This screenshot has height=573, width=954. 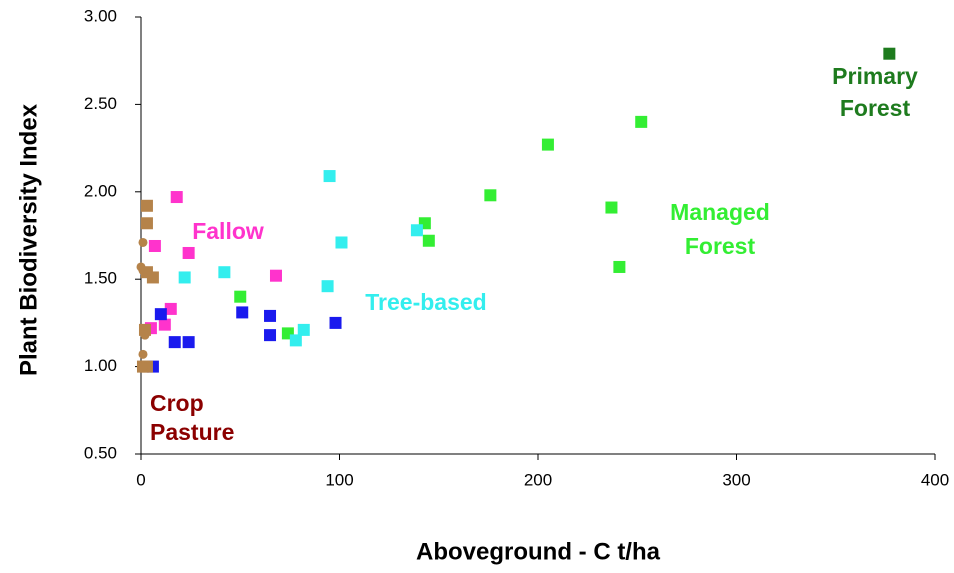 I want to click on x-tick-label: 400, so click(x=935, y=479).